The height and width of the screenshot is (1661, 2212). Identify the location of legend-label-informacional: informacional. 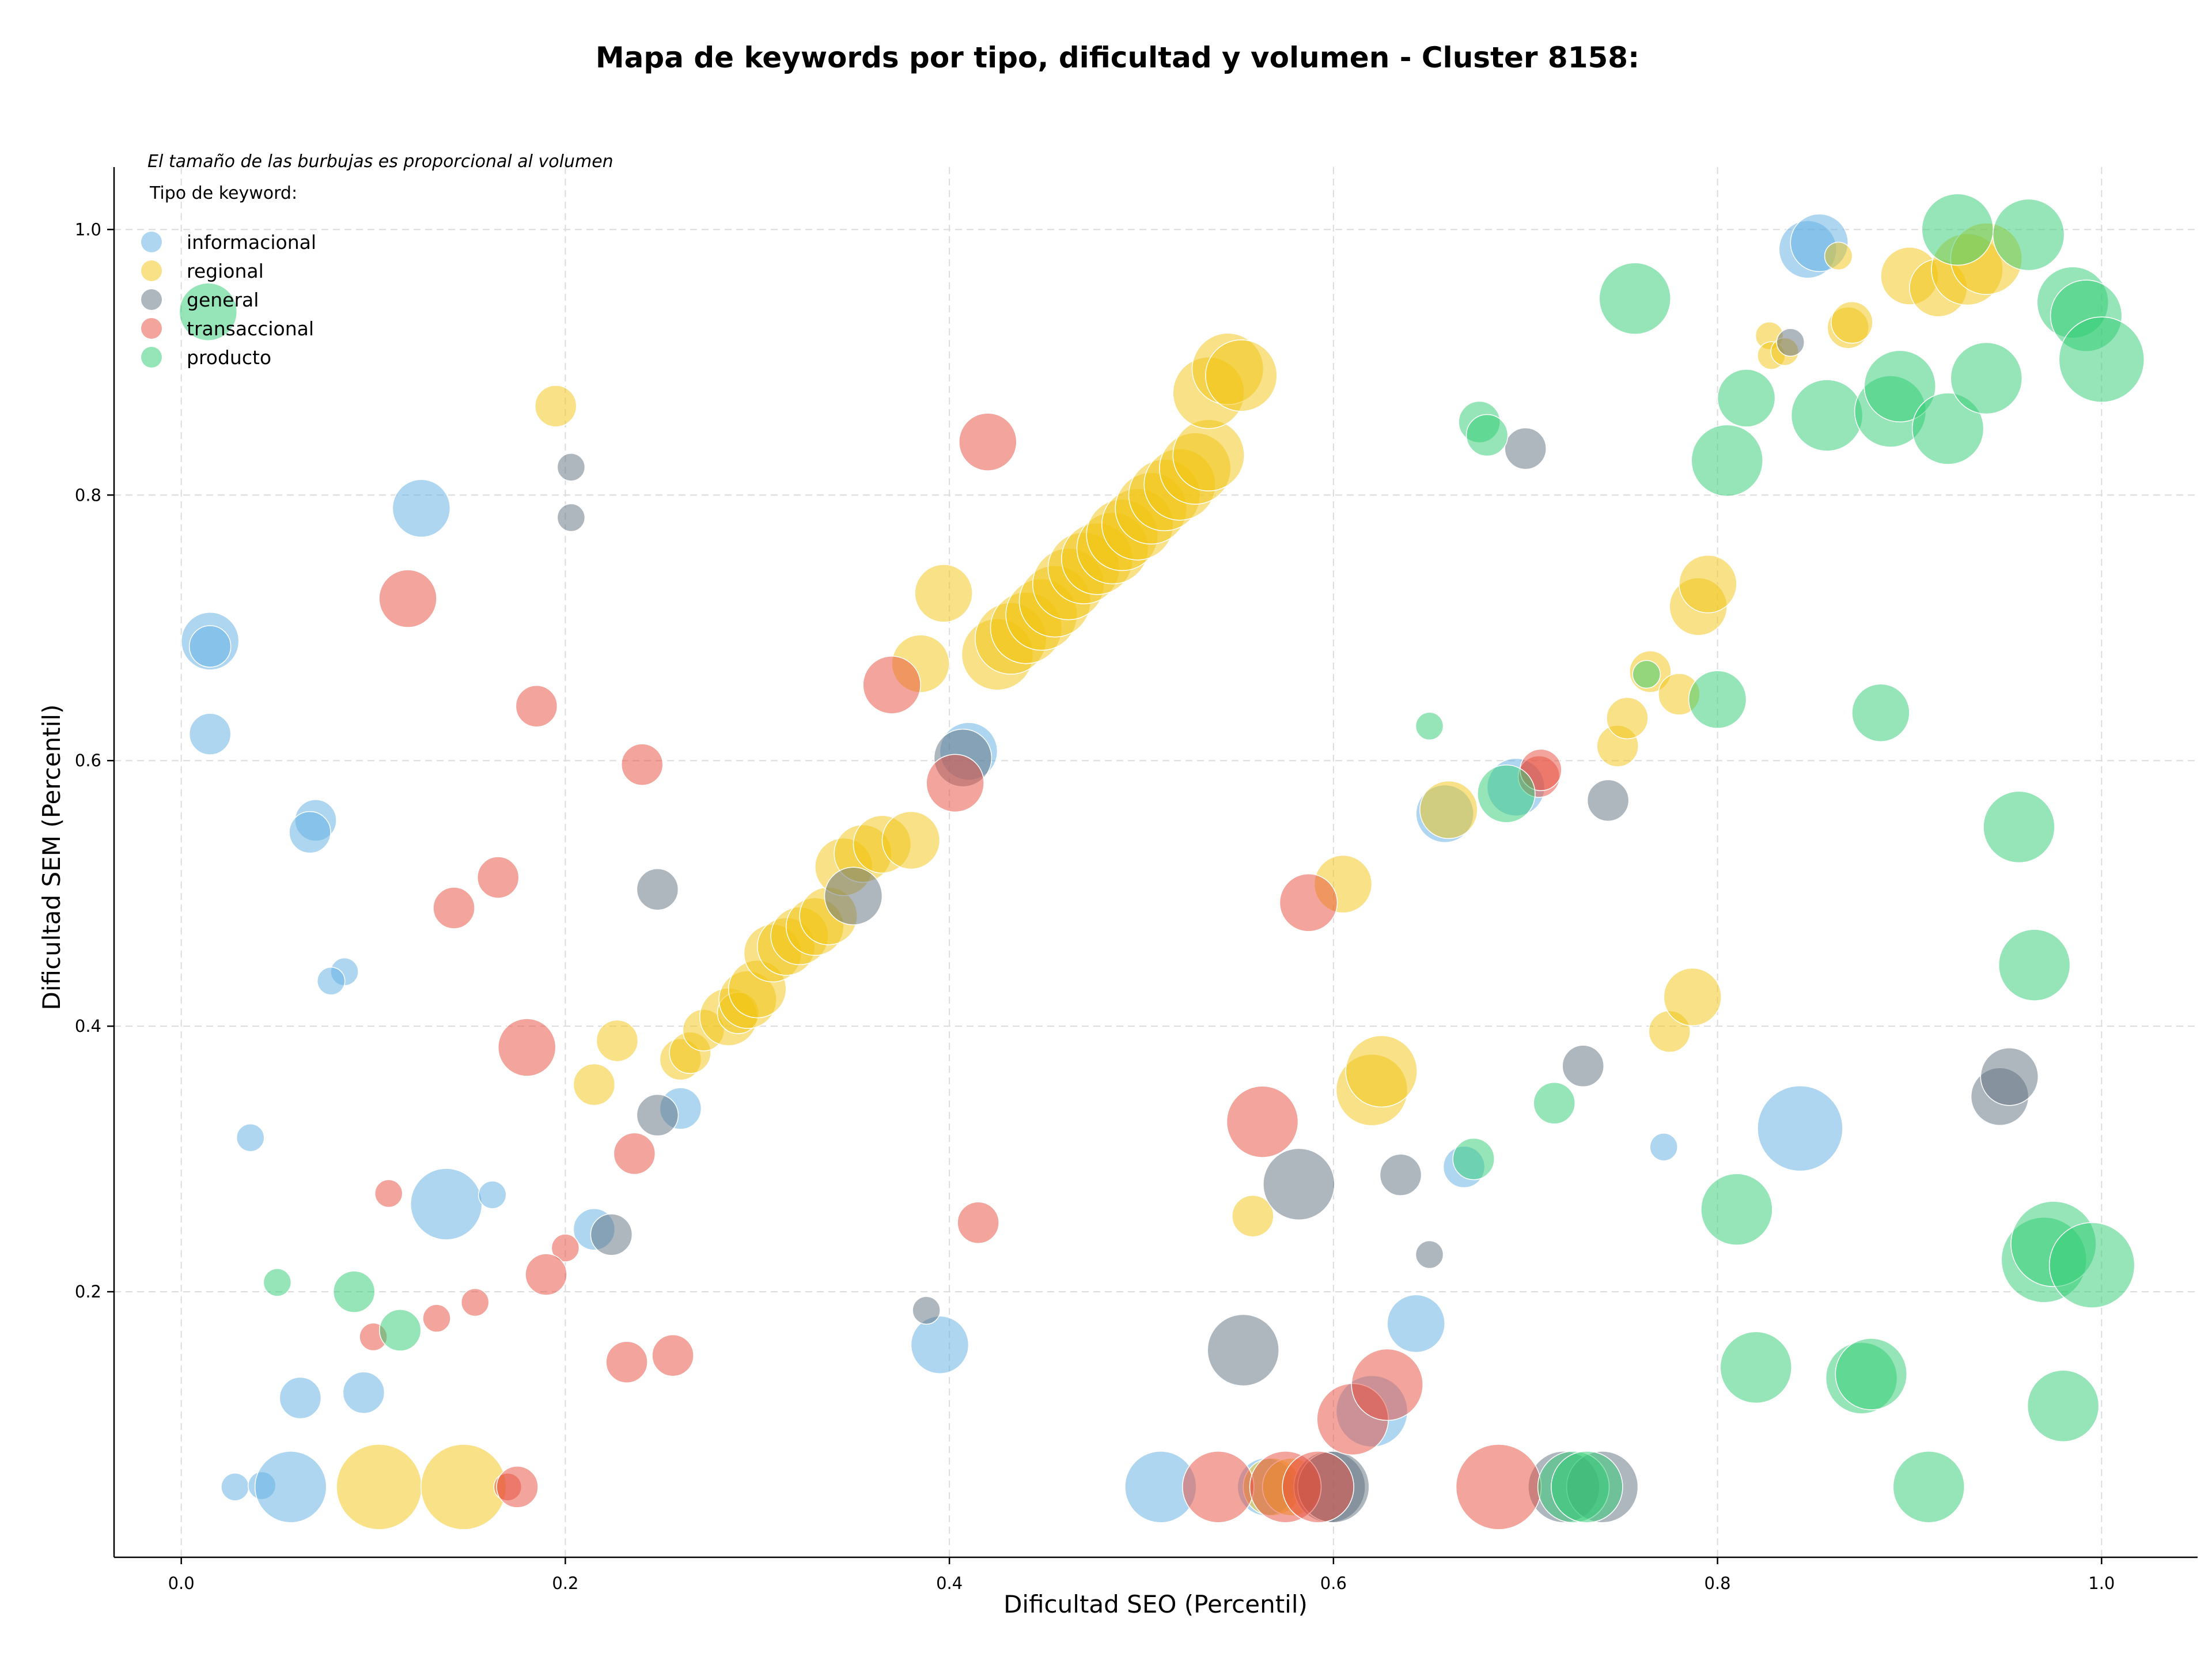
(251, 242).